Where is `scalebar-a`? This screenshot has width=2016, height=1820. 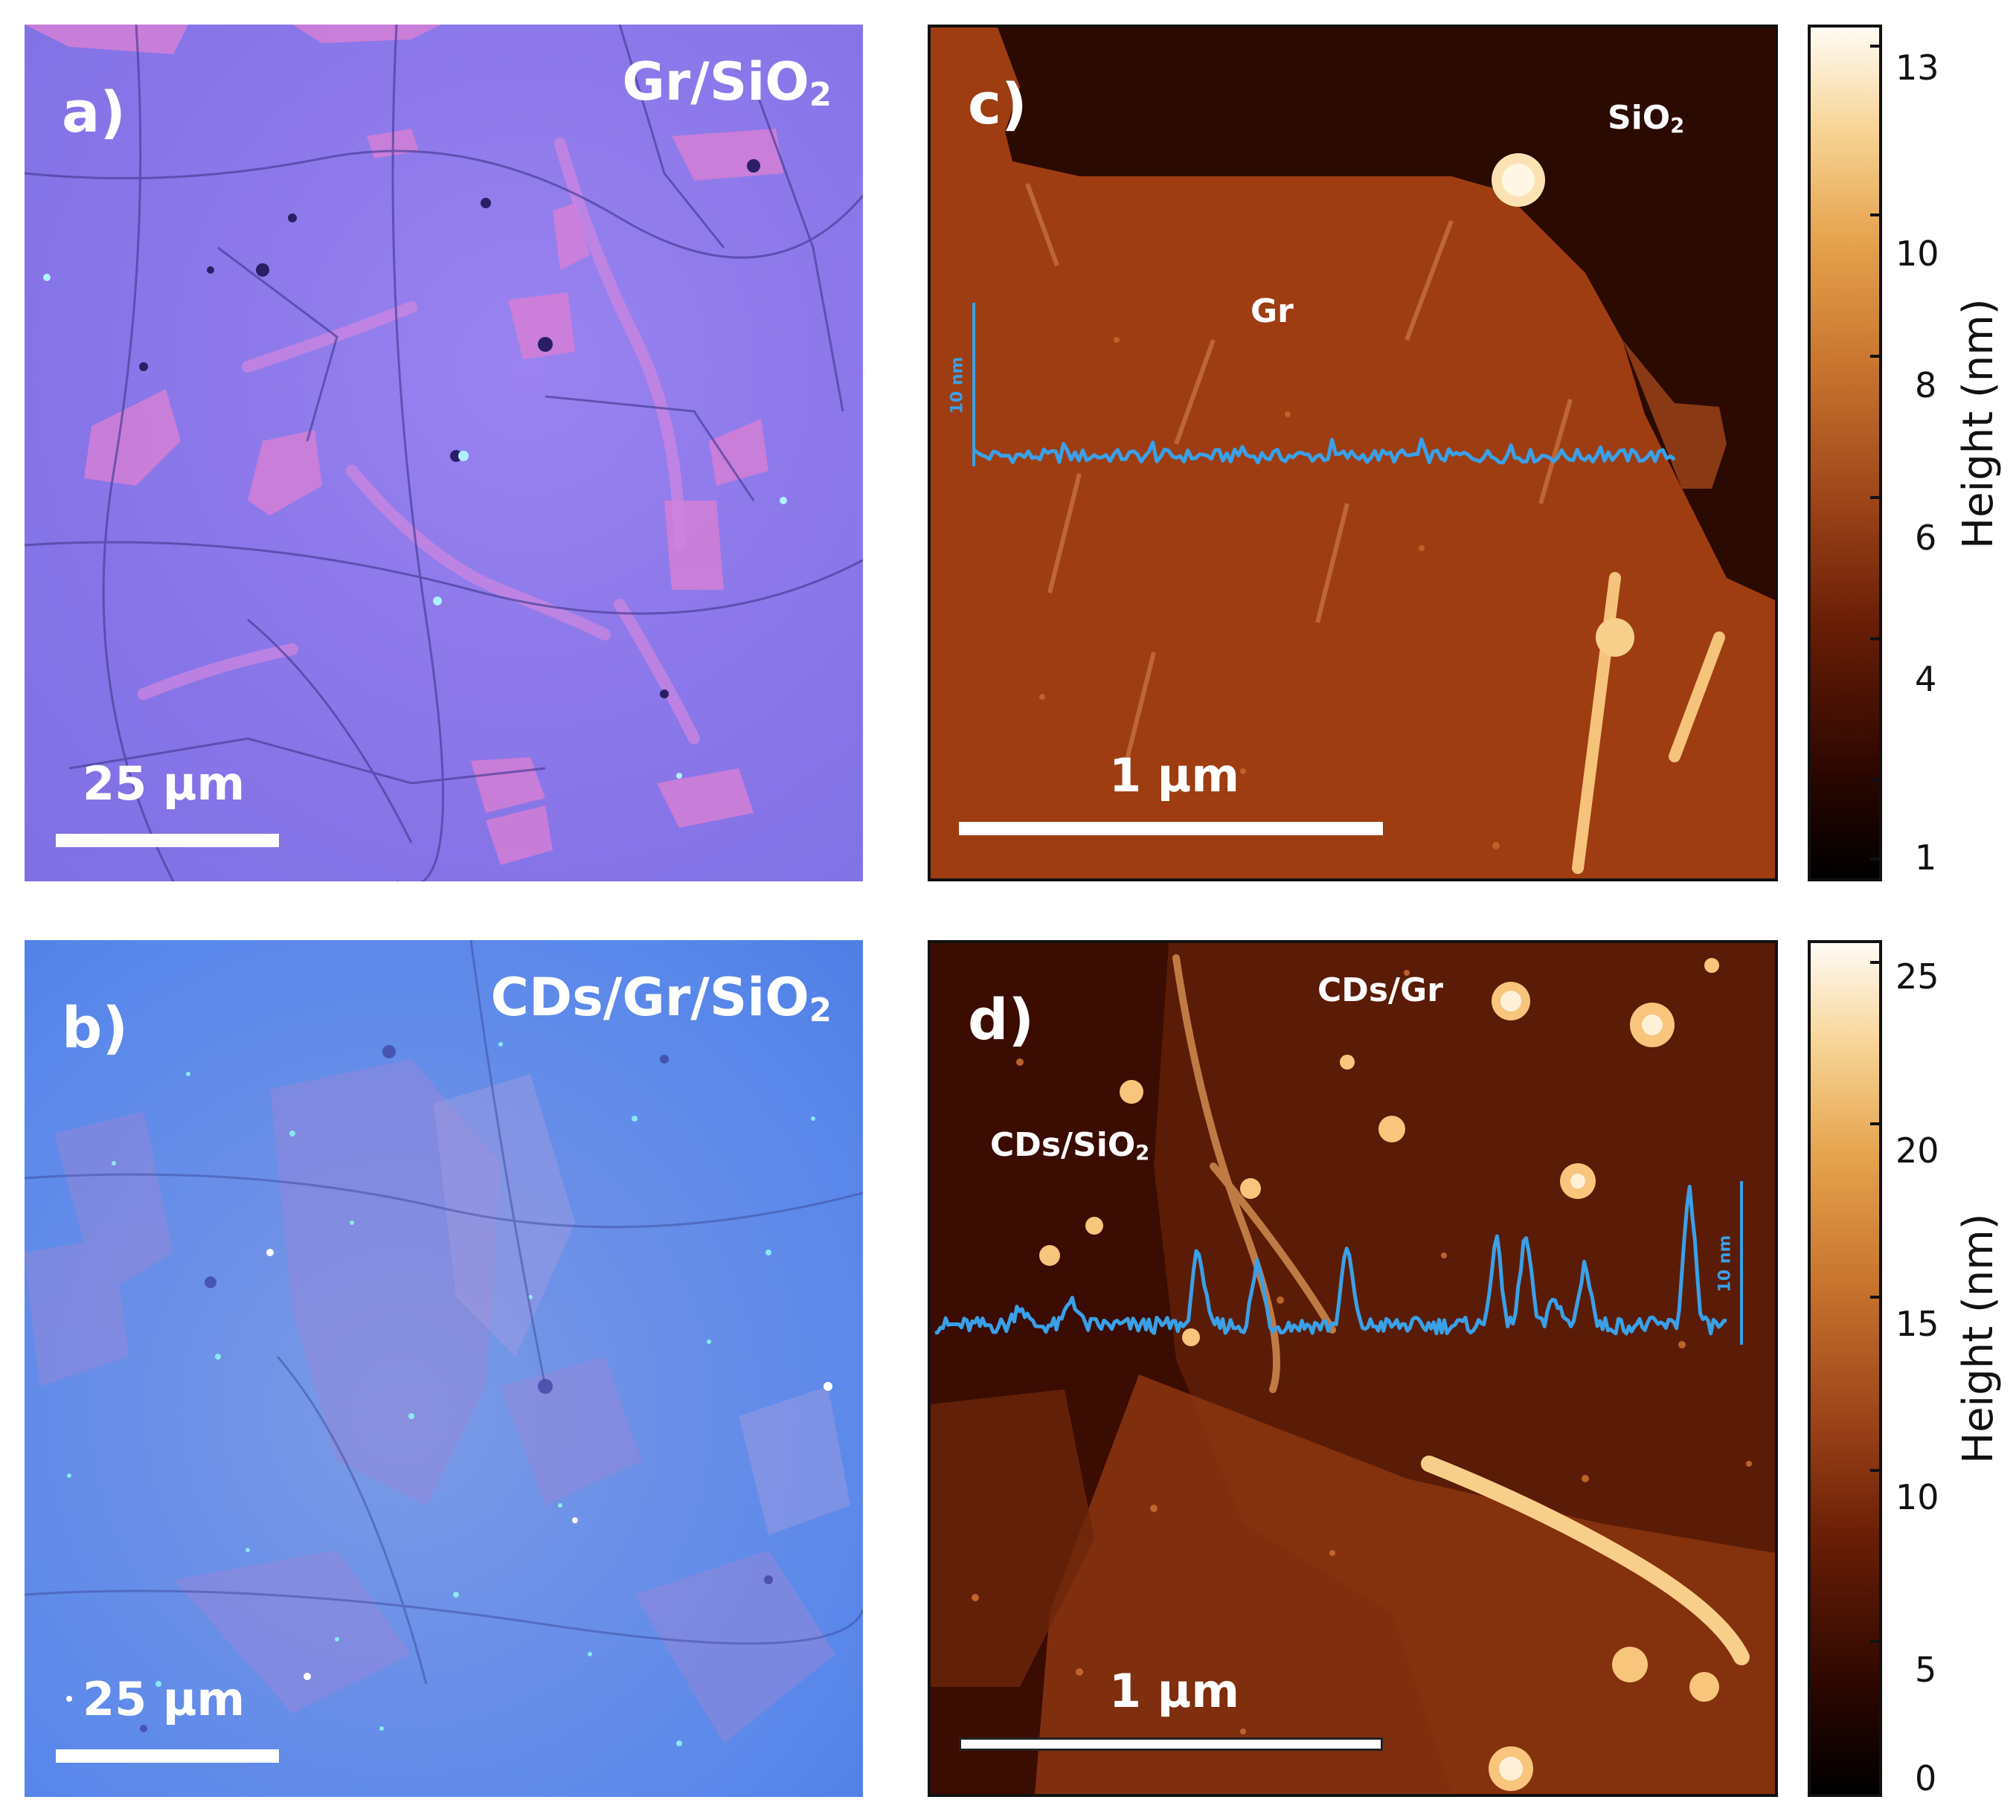
scalebar-a is located at coordinates (168, 841).